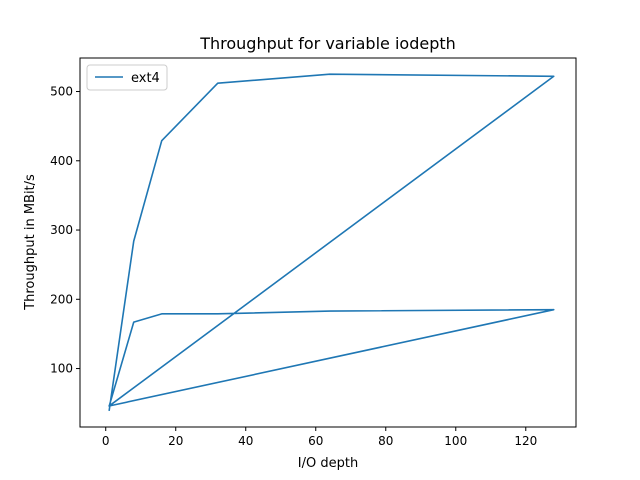 The width and height of the screenshot is (640, 480). Describe the element at coordinates (106, 441) in the screenshot. I see `x-tick-label: 0` at that location.